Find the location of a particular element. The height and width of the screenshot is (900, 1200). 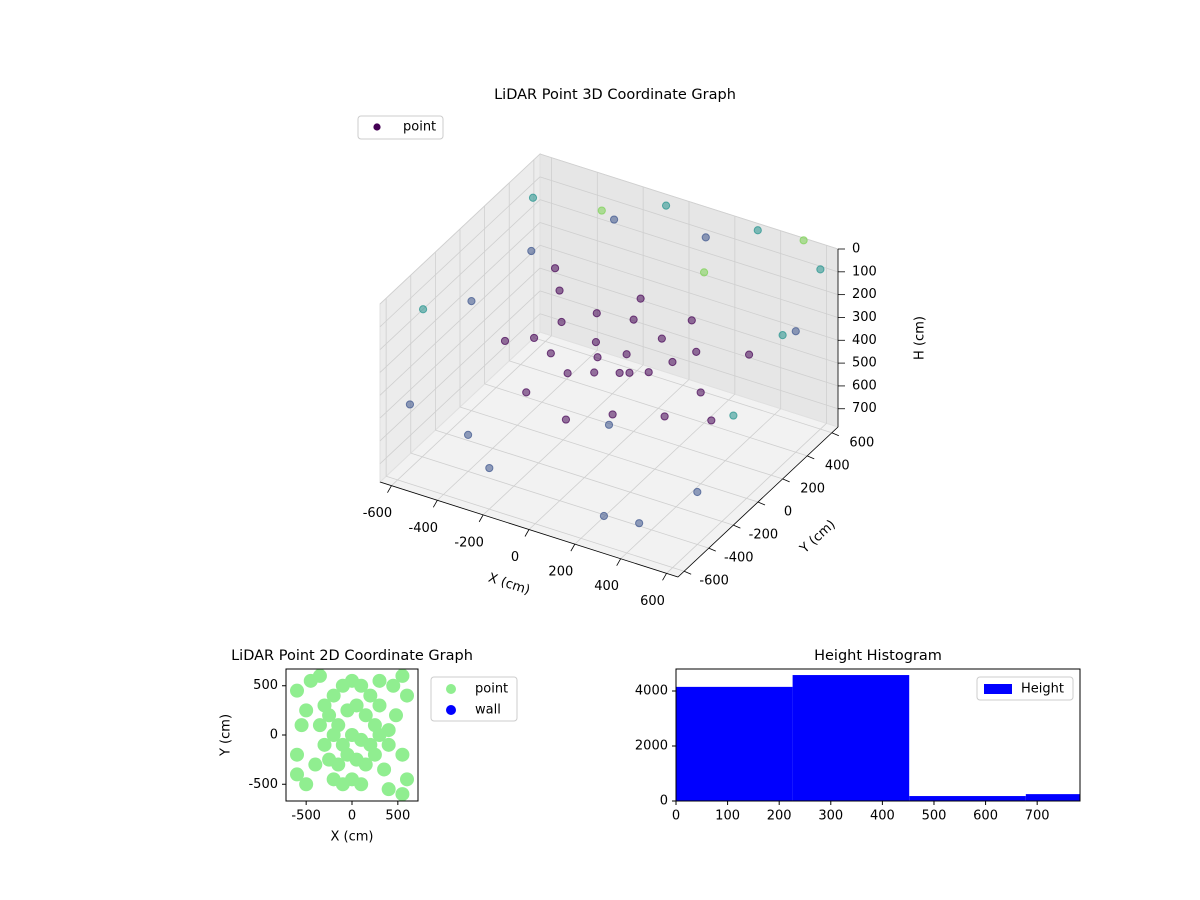

y-tick-label: 2000 is located at coordinates (651, 746).